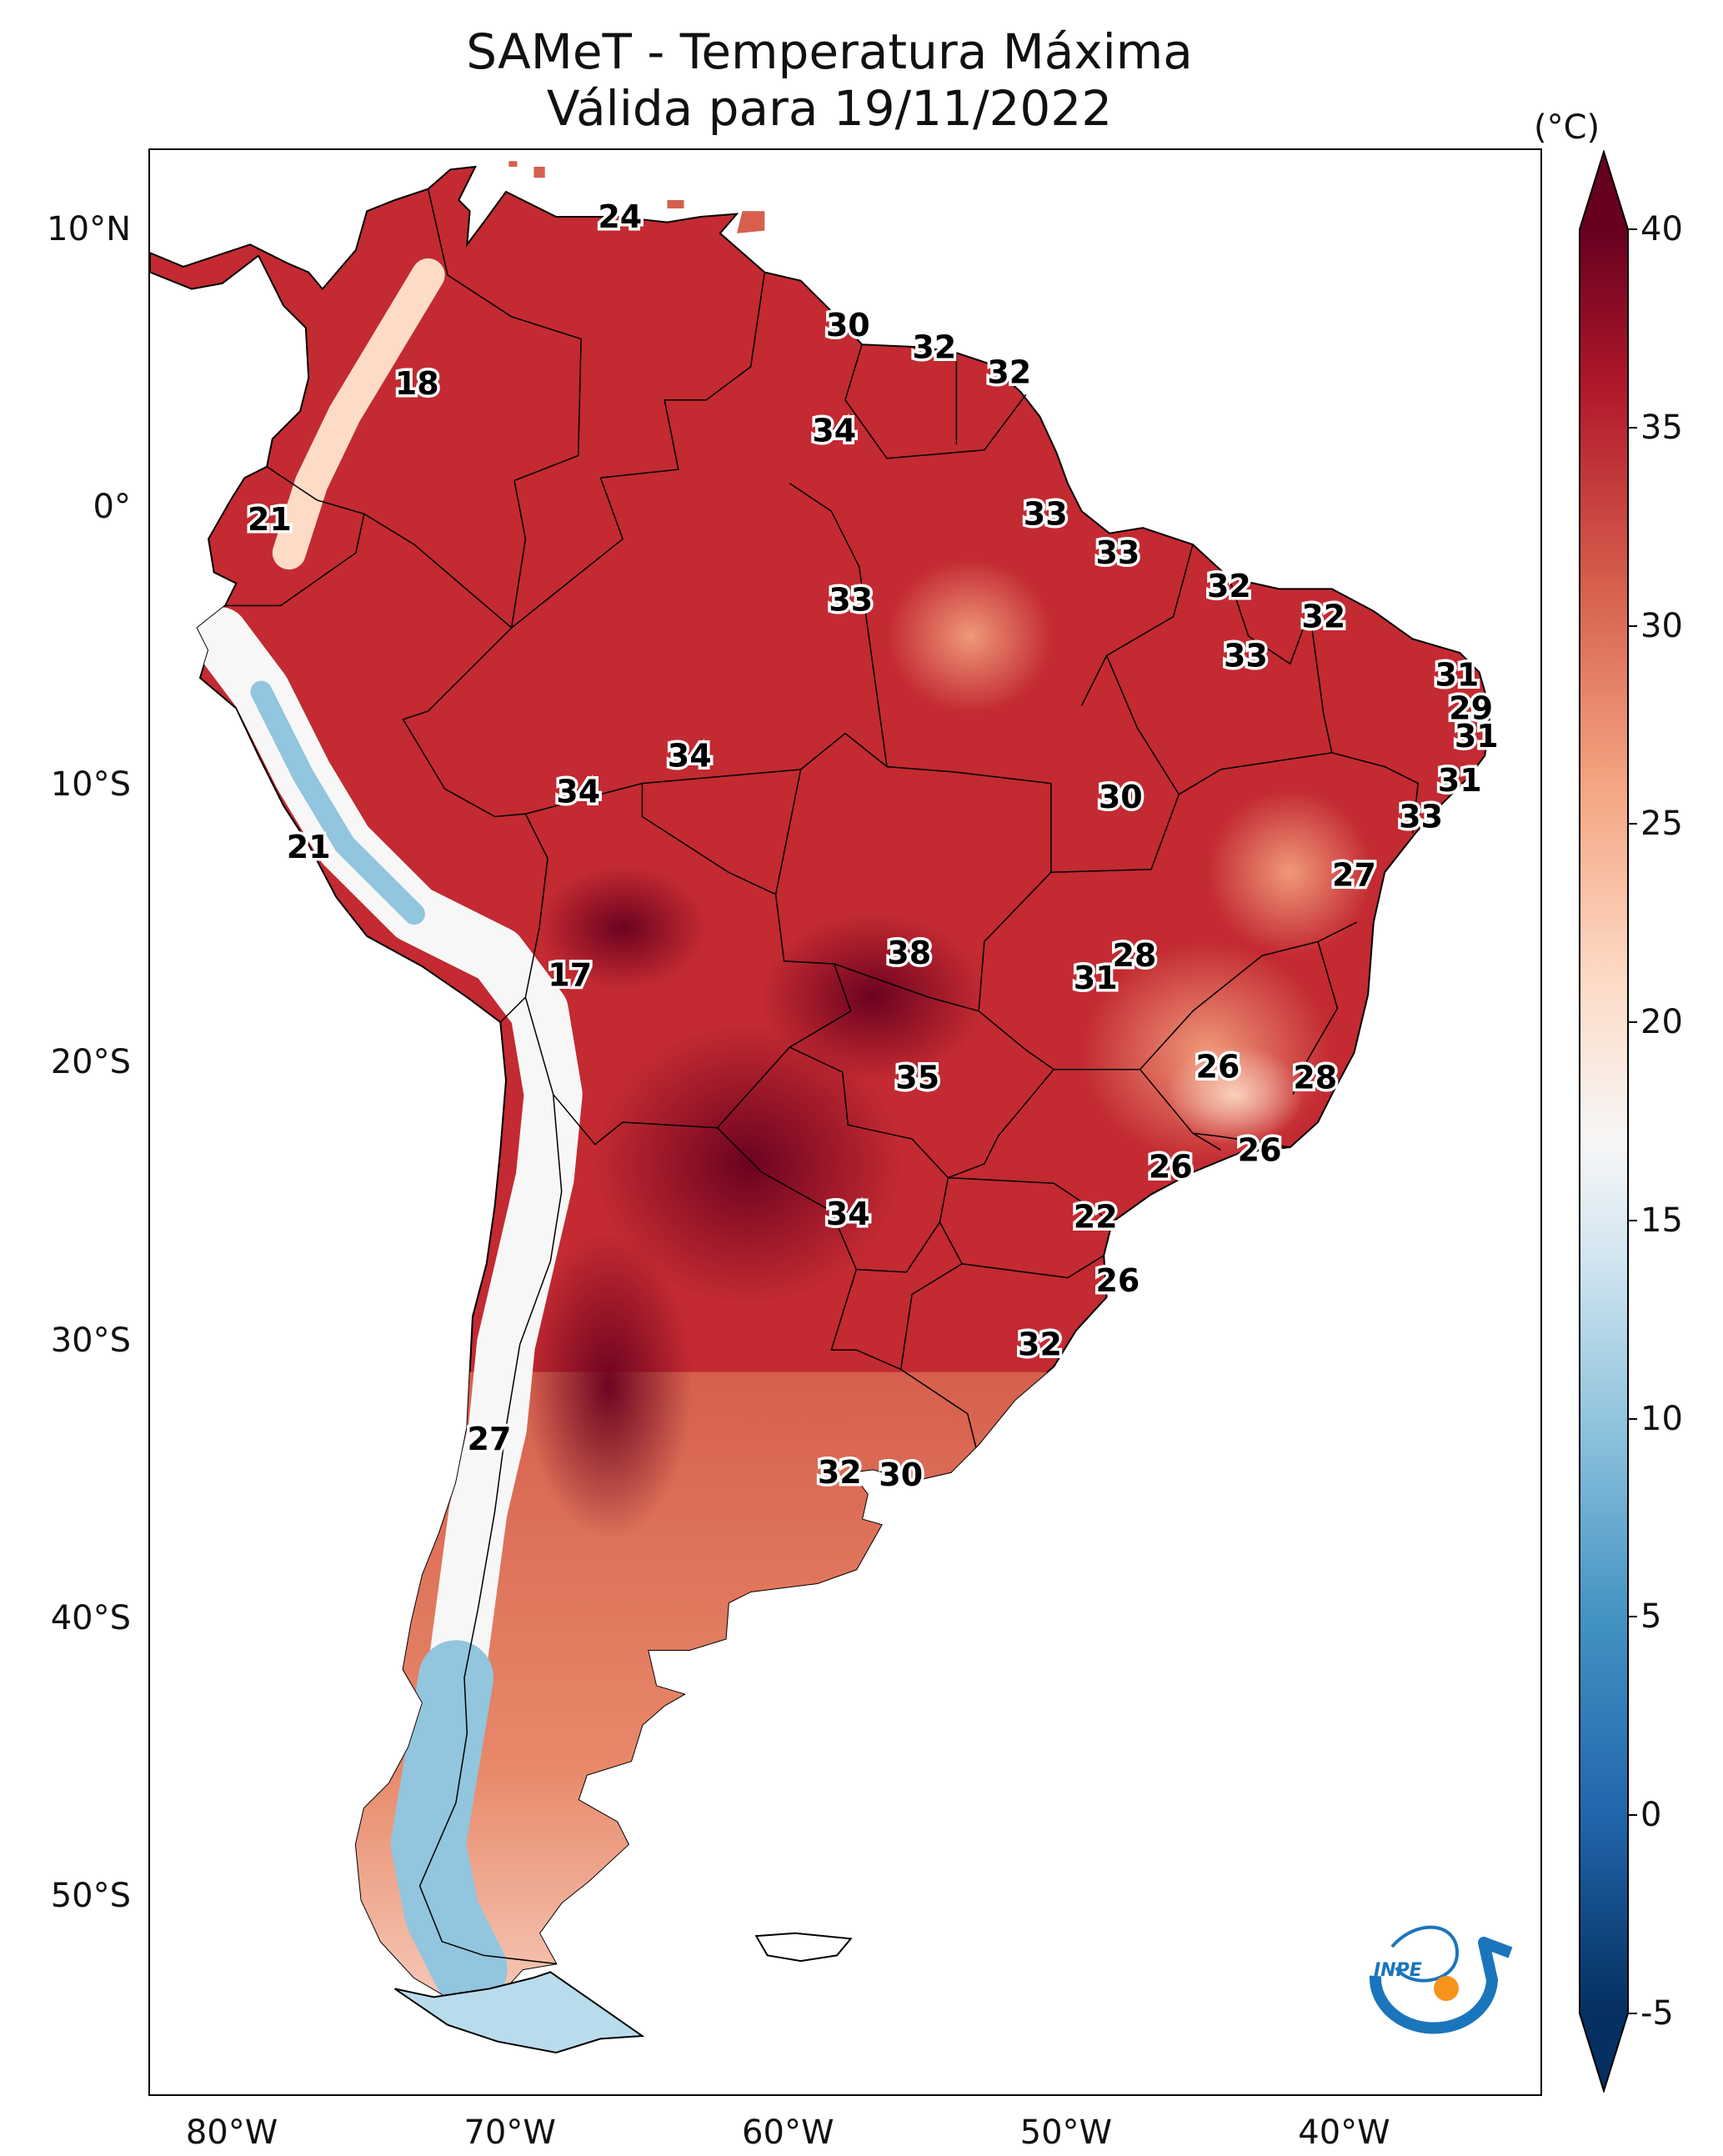 The image size is (1723, 2156). What do you see at coordinates (1651, 1815) in the screenshot?
I see `colorbar-tick-label: 0` at bounding box center [1651, 1815].